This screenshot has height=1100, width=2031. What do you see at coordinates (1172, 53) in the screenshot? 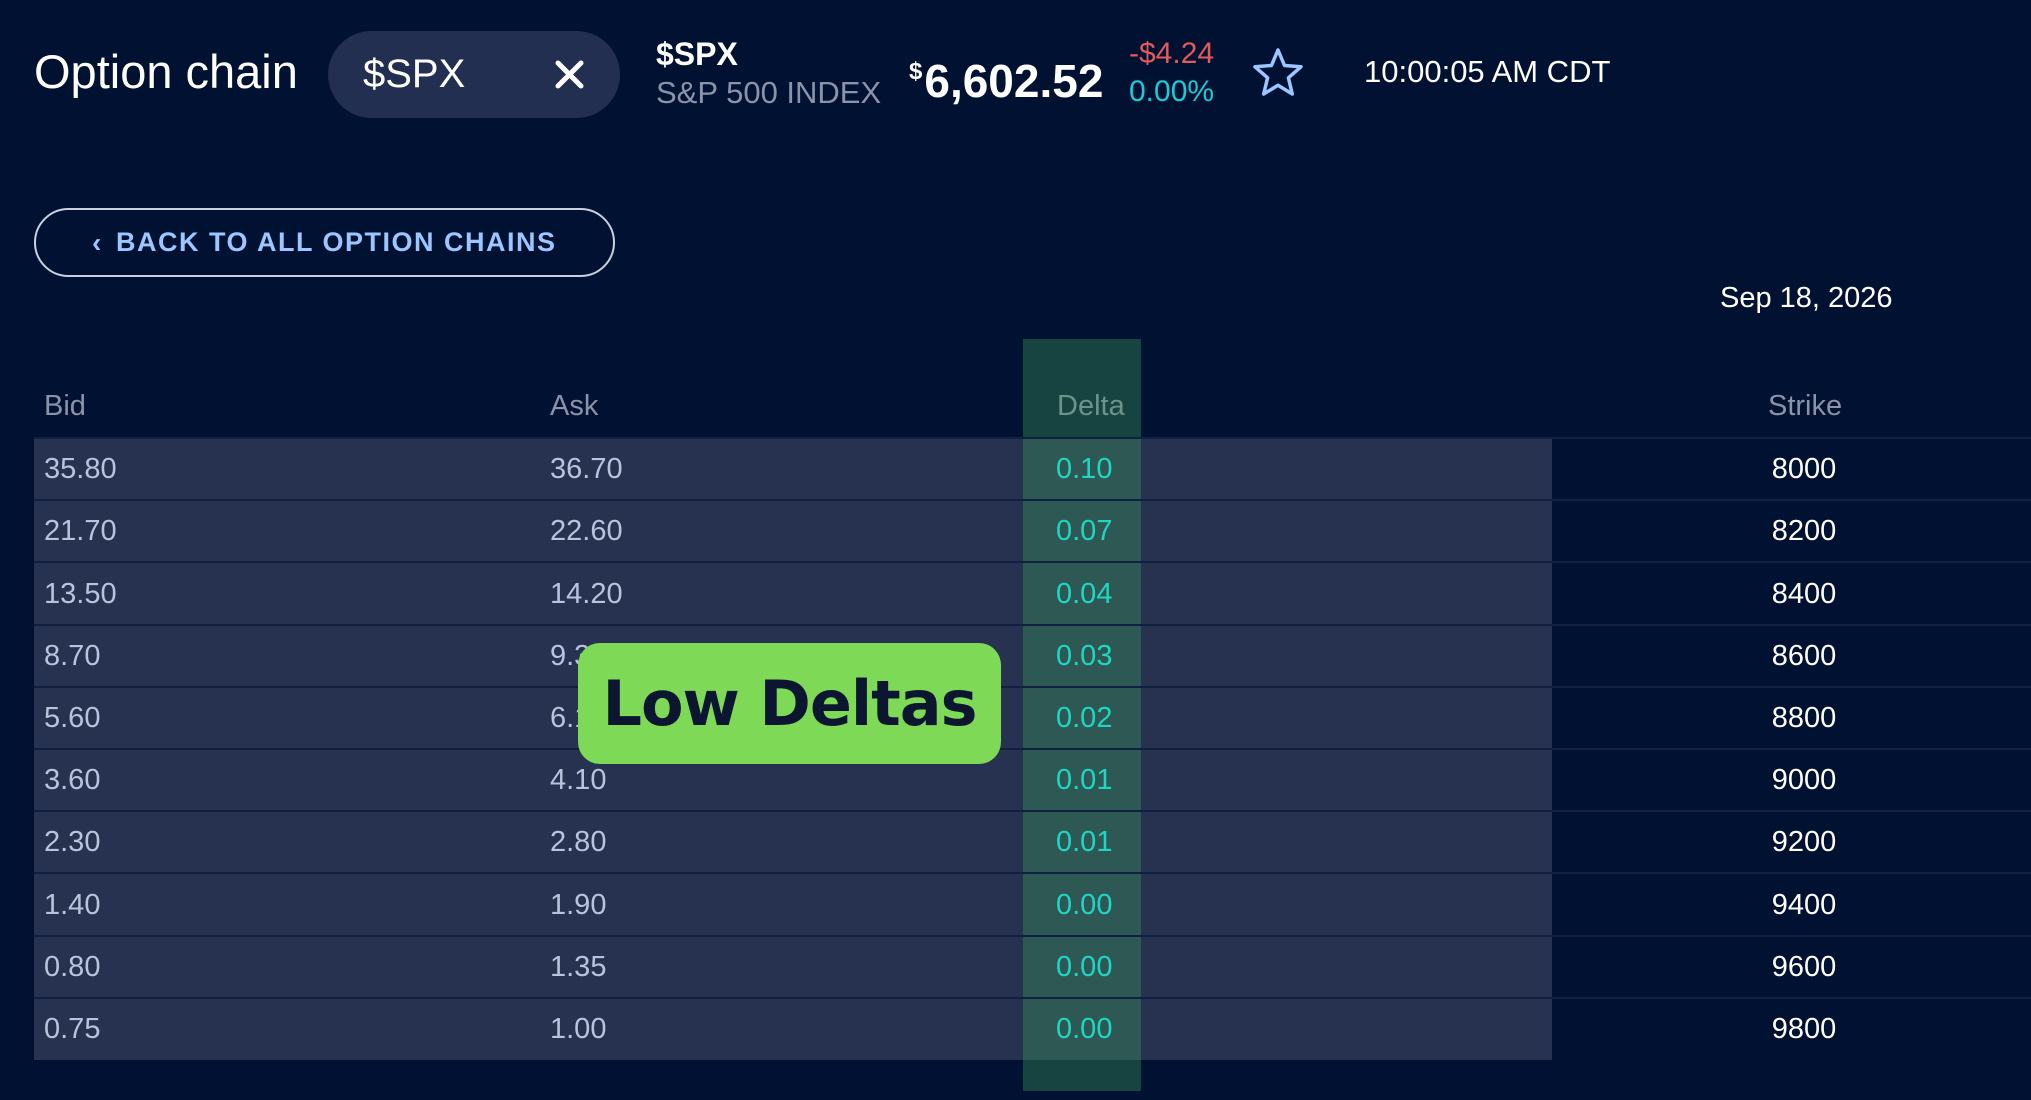
I see `price-change: -$4.24` at bounding box center [1172, 53].